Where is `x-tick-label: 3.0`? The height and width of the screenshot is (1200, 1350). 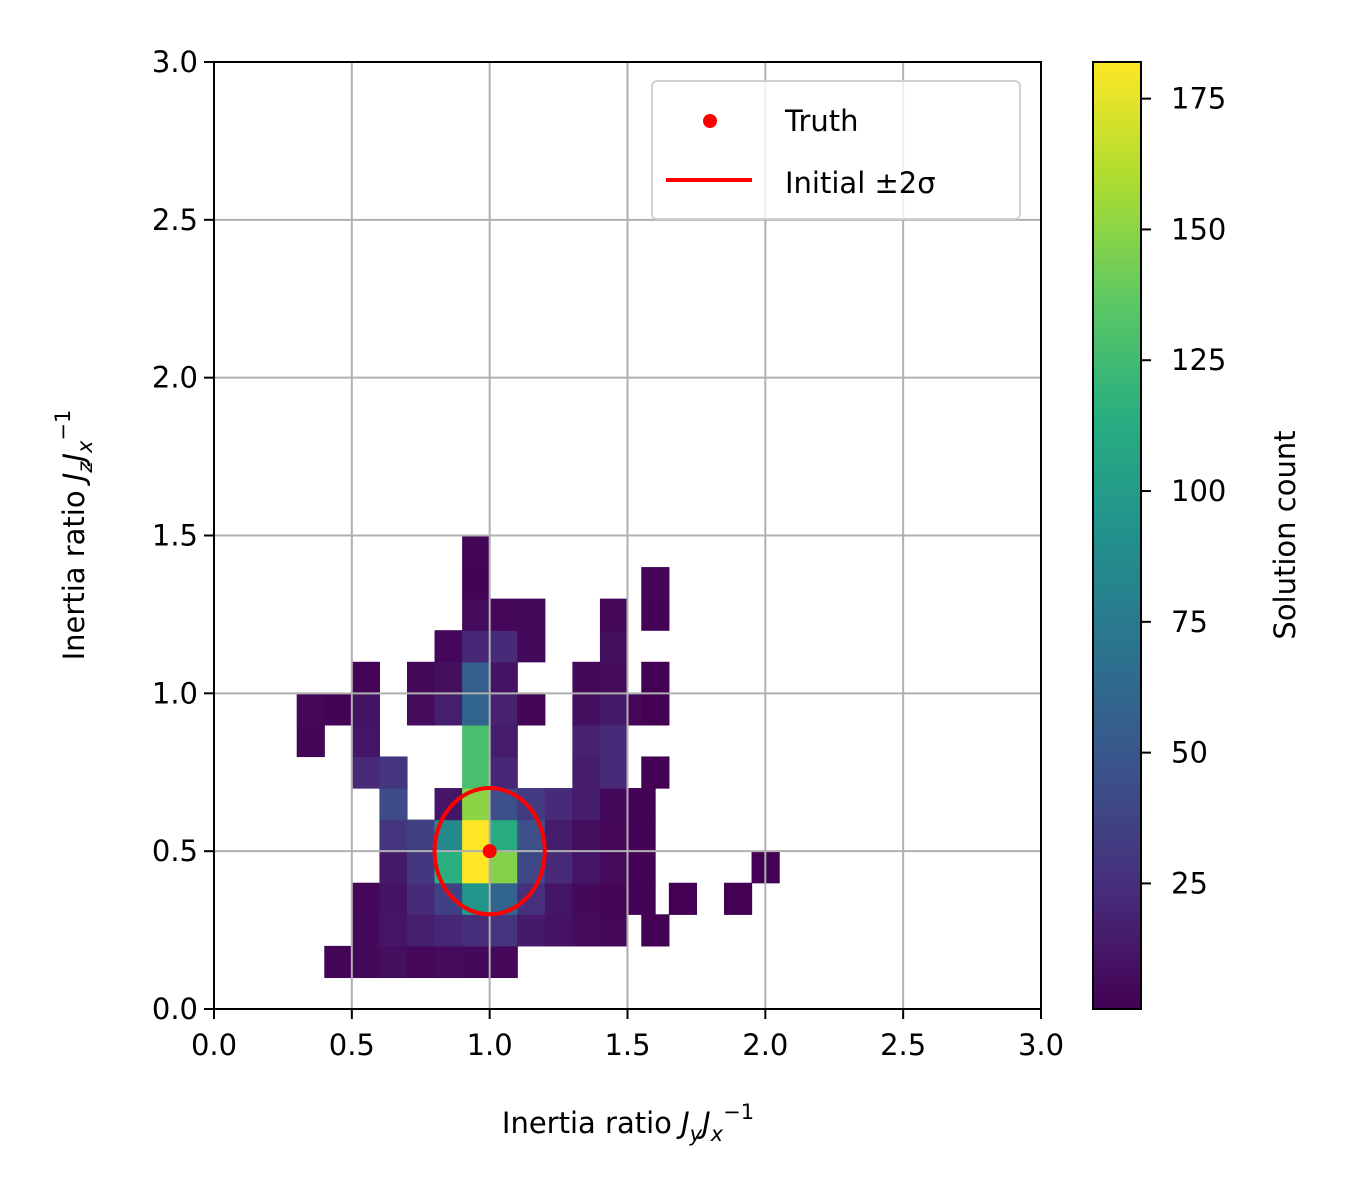 x-tick-label: 3.0 is located at coordinates (1041, 1045).